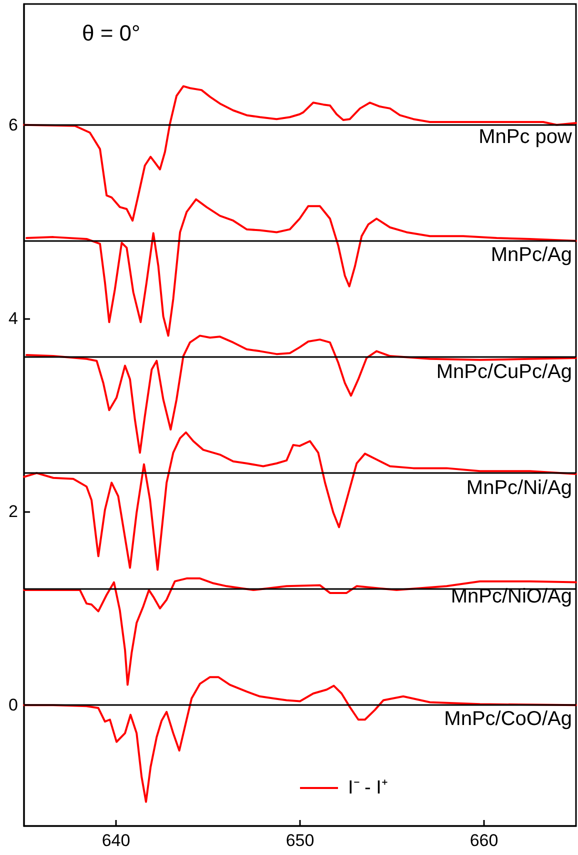 Image resolution: width=578 pixels, height=855 pixels. I want to click on text: θ = 0°, so click(111, 33).